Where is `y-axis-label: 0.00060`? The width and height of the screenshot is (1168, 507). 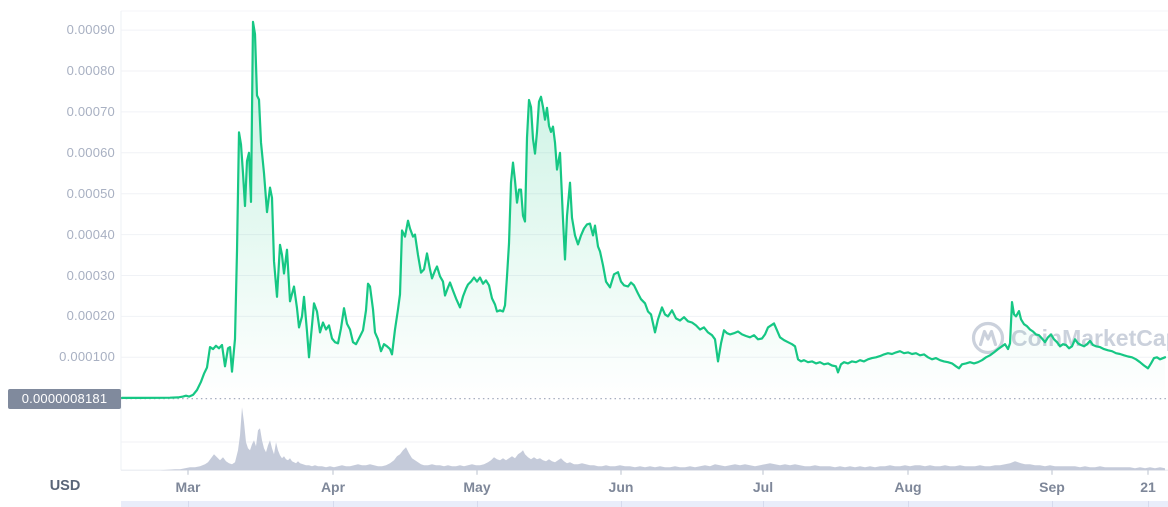 y-axis-label: 0.00060 is located at coordinates (90, 152).